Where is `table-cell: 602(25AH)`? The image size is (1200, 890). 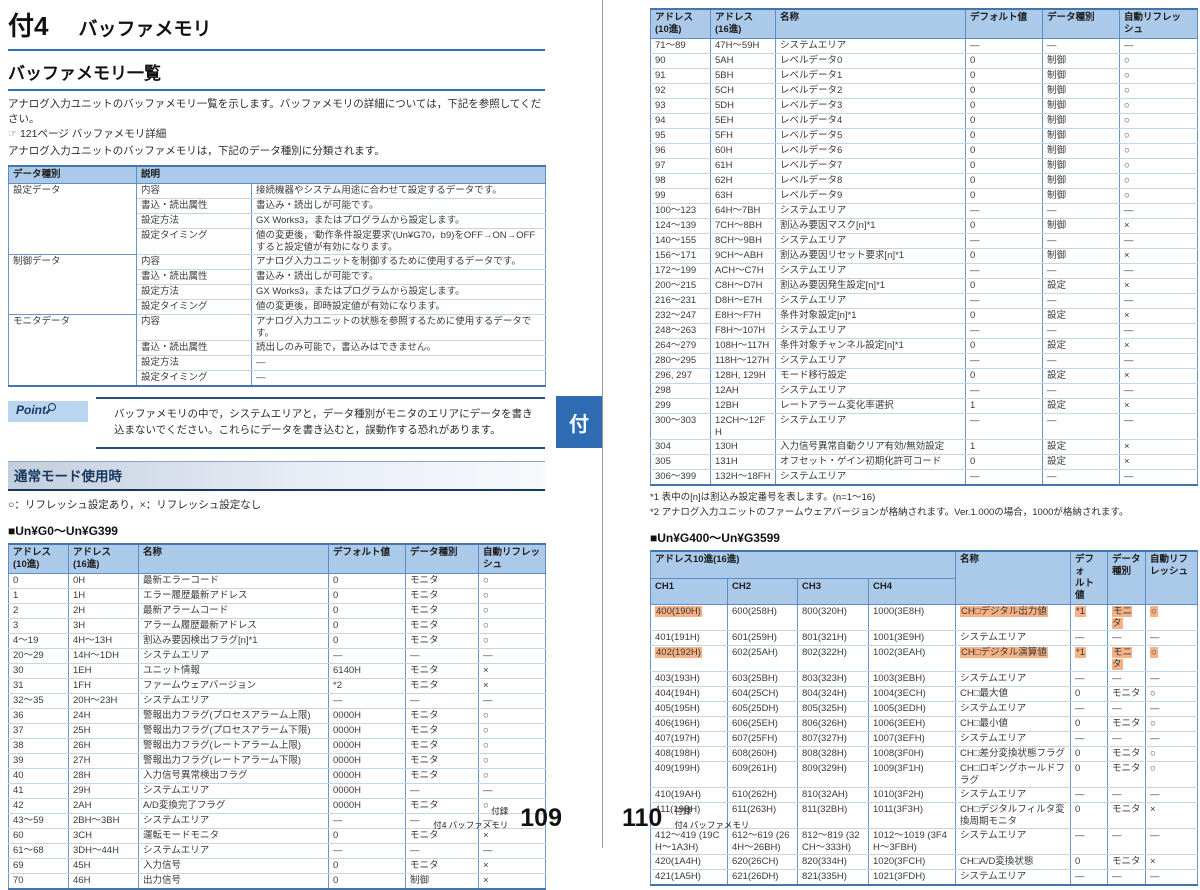 table-cell: 602(25AH) is located at coordinates (762, 658).